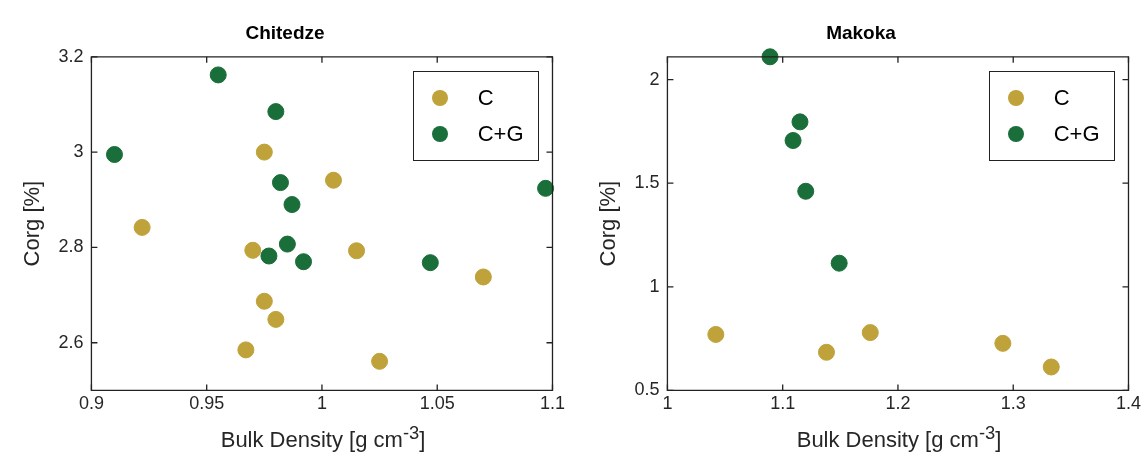 This screenshot has height=464, width=1141. What do you see at coordinates (654, 78) in the screenshot?
I see `y-tick-label: 2` at bounding box center [654, 78].